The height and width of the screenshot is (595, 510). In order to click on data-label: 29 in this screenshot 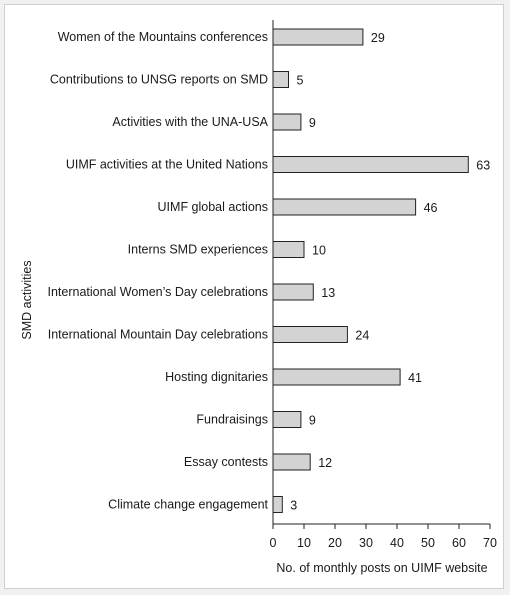, I will do `click(378, 38)`.